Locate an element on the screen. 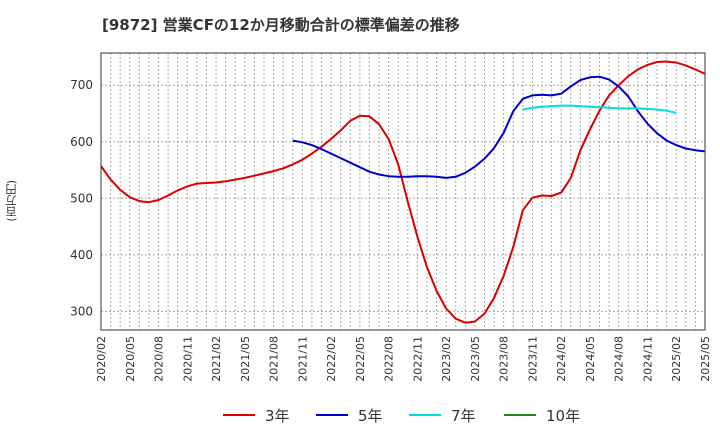 This screenshot has width=720, height=440. x-tick-label: 2021/02 is located at coordinates (216, 359).